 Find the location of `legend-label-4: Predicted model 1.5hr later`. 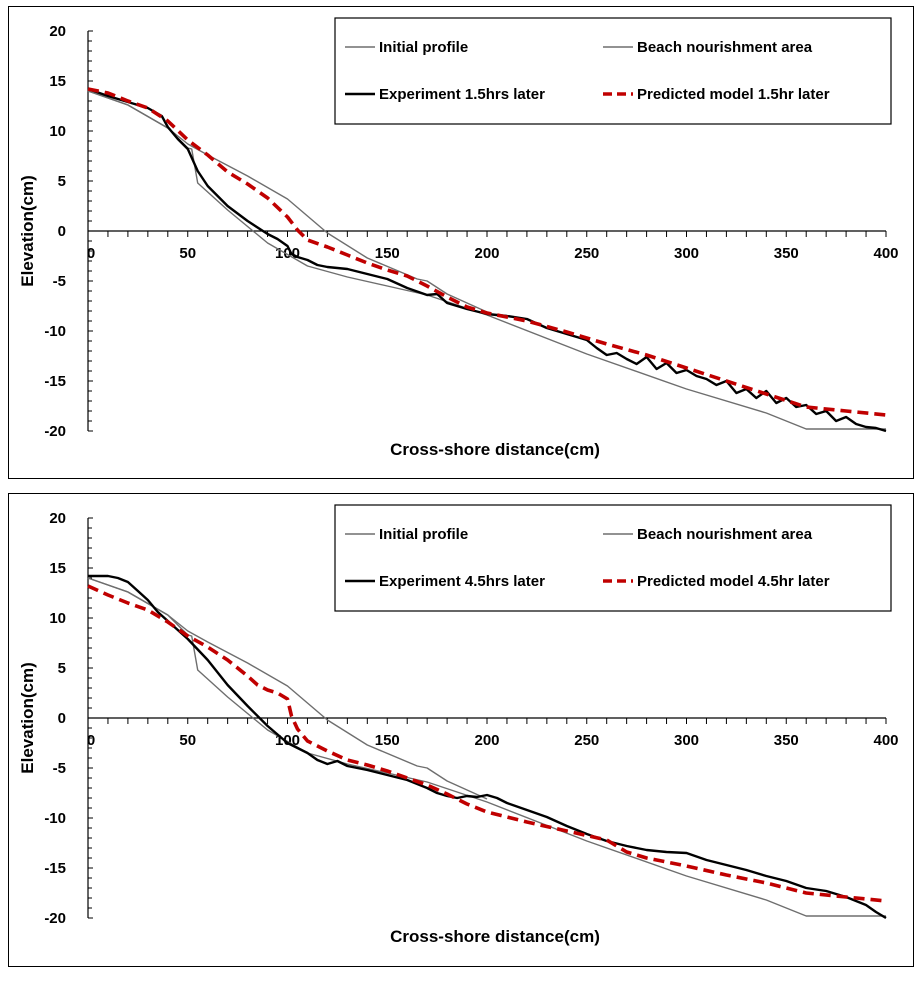

legend-label-4: Predicted model 1.5hr later is located at coordinates (733, 94).